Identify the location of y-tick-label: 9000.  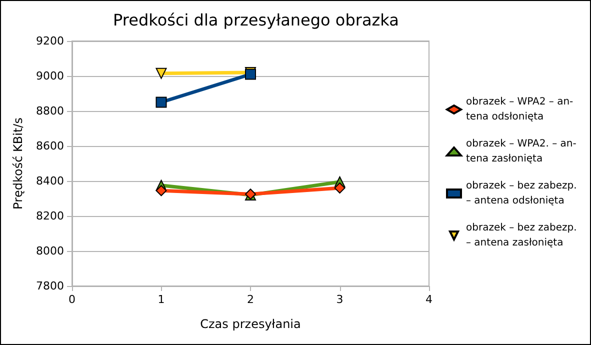
(50, 76).